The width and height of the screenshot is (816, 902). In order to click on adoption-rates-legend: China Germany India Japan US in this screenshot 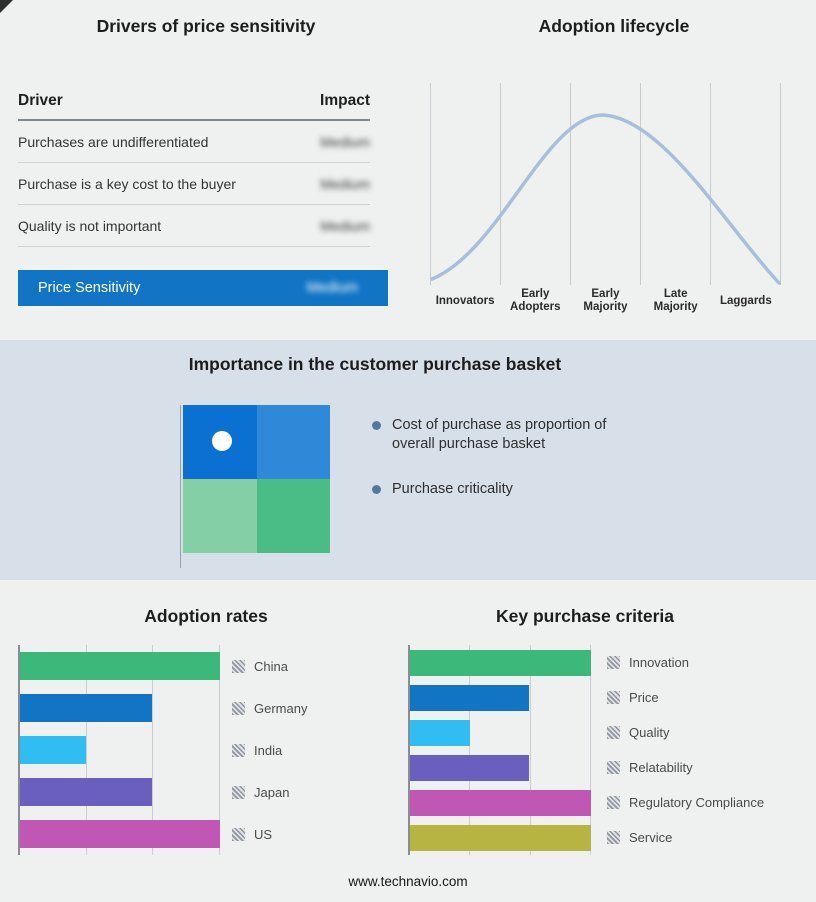, I will do `click(317, 750)`.